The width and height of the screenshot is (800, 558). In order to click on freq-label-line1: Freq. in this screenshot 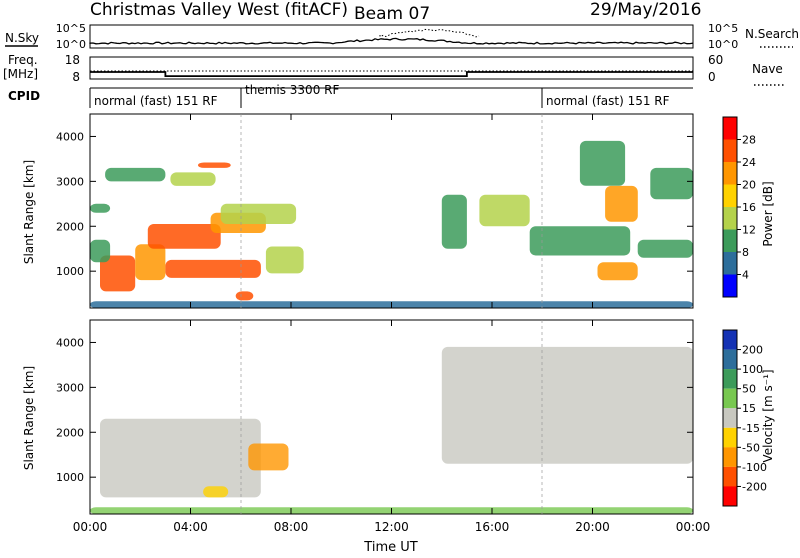, I will do `click(23, 60)`.